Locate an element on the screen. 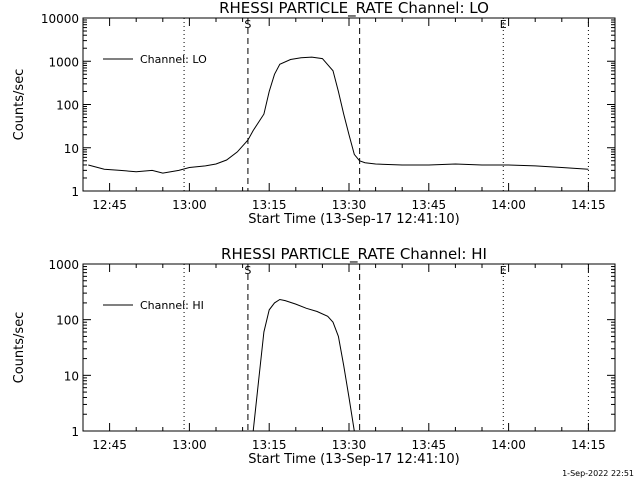  chart-title: RHESSI PARTICLE_RATE Channel: HI is located at coordinates (354, 254).